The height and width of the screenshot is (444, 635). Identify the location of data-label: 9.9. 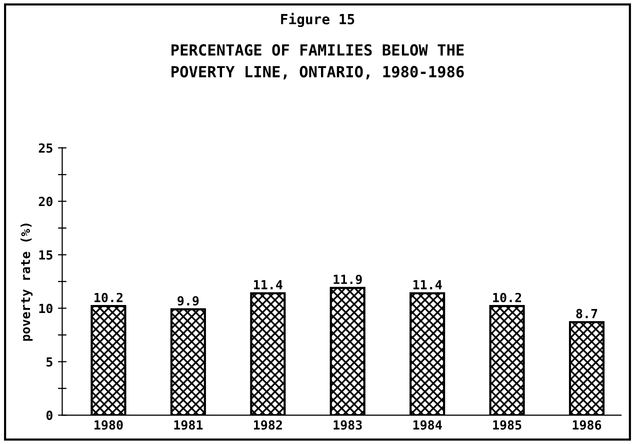
(188, 301).